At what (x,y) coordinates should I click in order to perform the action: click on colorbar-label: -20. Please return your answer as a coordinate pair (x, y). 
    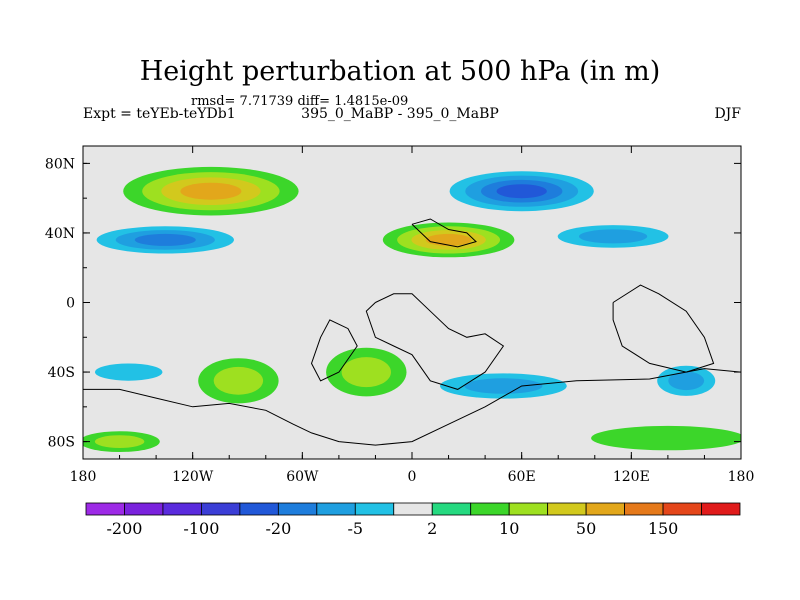
    Looking at the image, I should click on (279, 528).